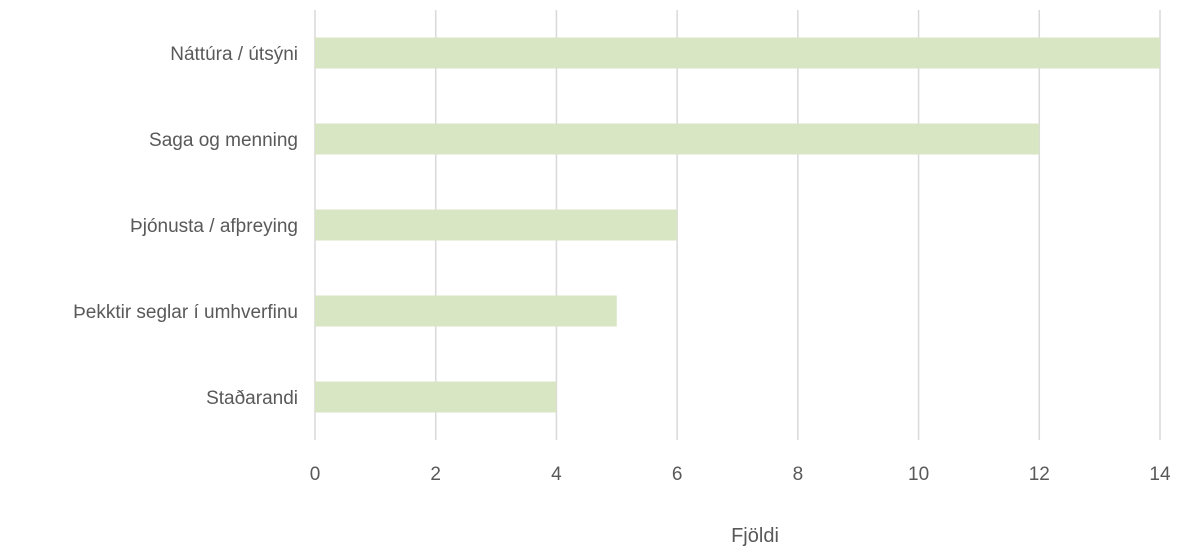  I want to click on x-tick-label: 8, so click(798, 474).